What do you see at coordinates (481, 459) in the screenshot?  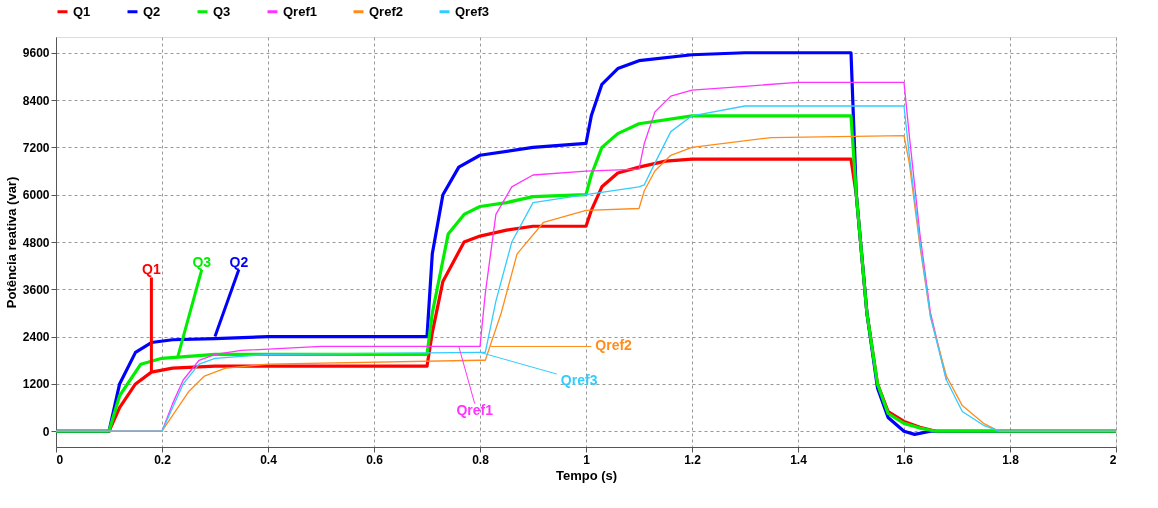 I see `x-tick-label: 0.8` at bounding box center [481, 459].